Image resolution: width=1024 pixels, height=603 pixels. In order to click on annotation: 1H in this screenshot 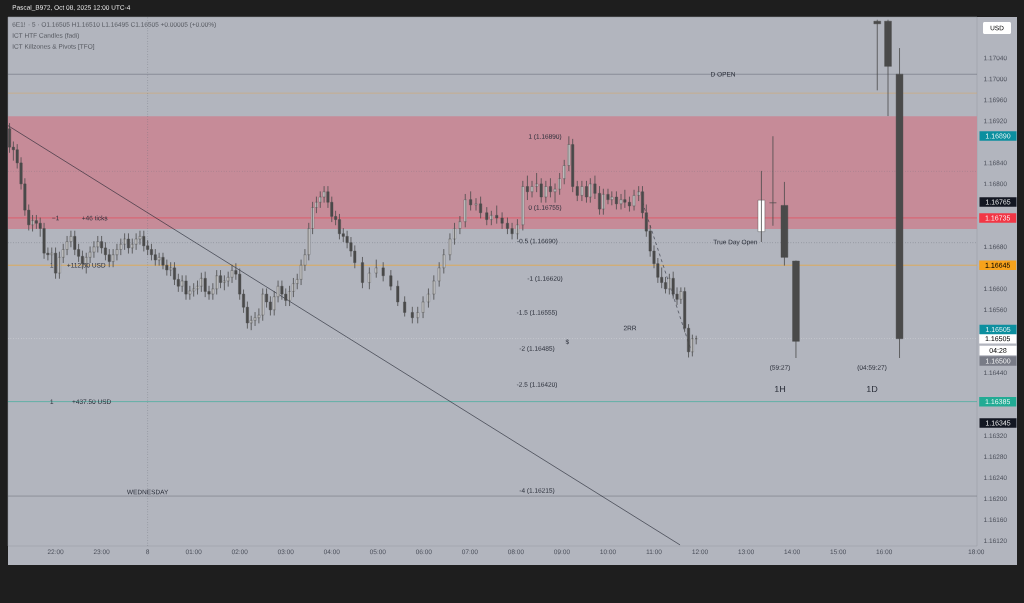, I will do `click(780, 389)`.